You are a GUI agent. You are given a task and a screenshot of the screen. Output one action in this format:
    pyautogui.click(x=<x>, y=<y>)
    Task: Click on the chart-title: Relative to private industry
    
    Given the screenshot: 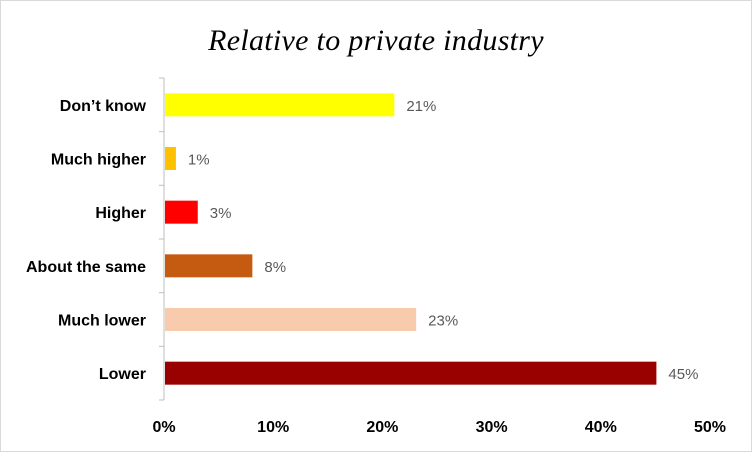 What is the action you would take?
    pyautogui.click(x=376, y=40)
    